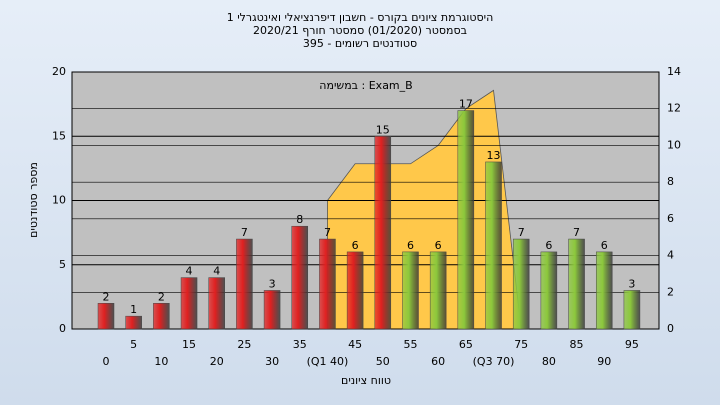 This screenshot has width=720, height=405. I want to click on y-tick-label: 0, so click(62, 328).